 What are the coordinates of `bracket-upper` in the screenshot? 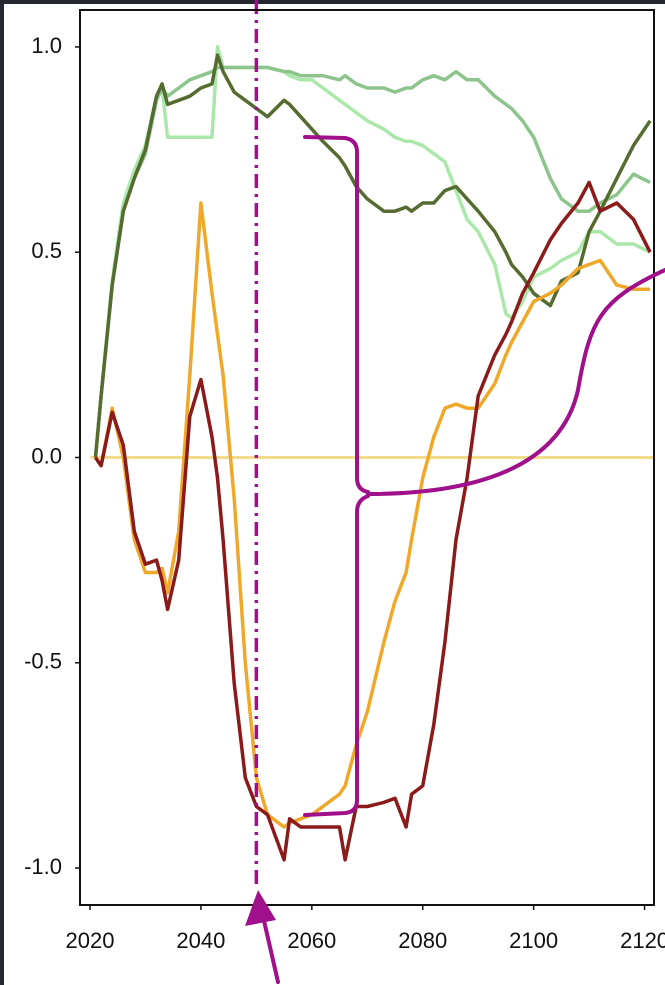 It's located at (336, 314).